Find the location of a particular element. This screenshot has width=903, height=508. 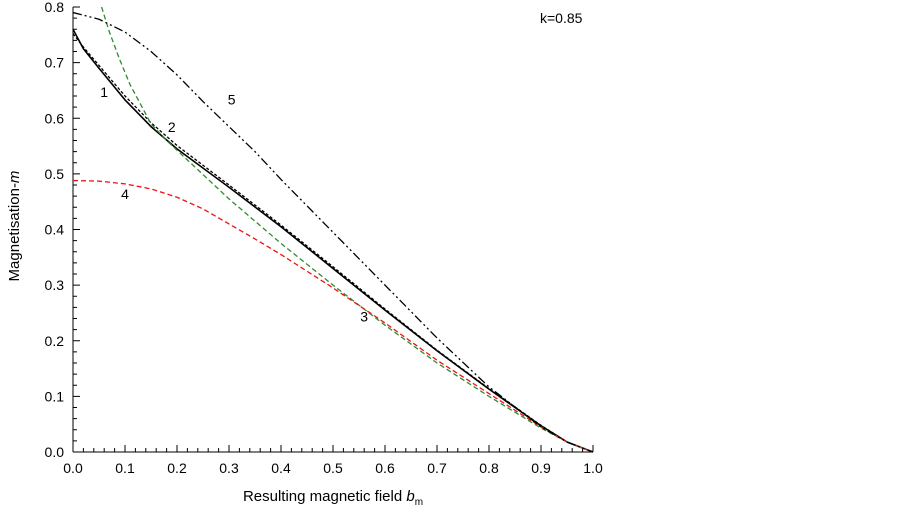

x-tick-label: 0.0 is located at coordinates (73, 468).